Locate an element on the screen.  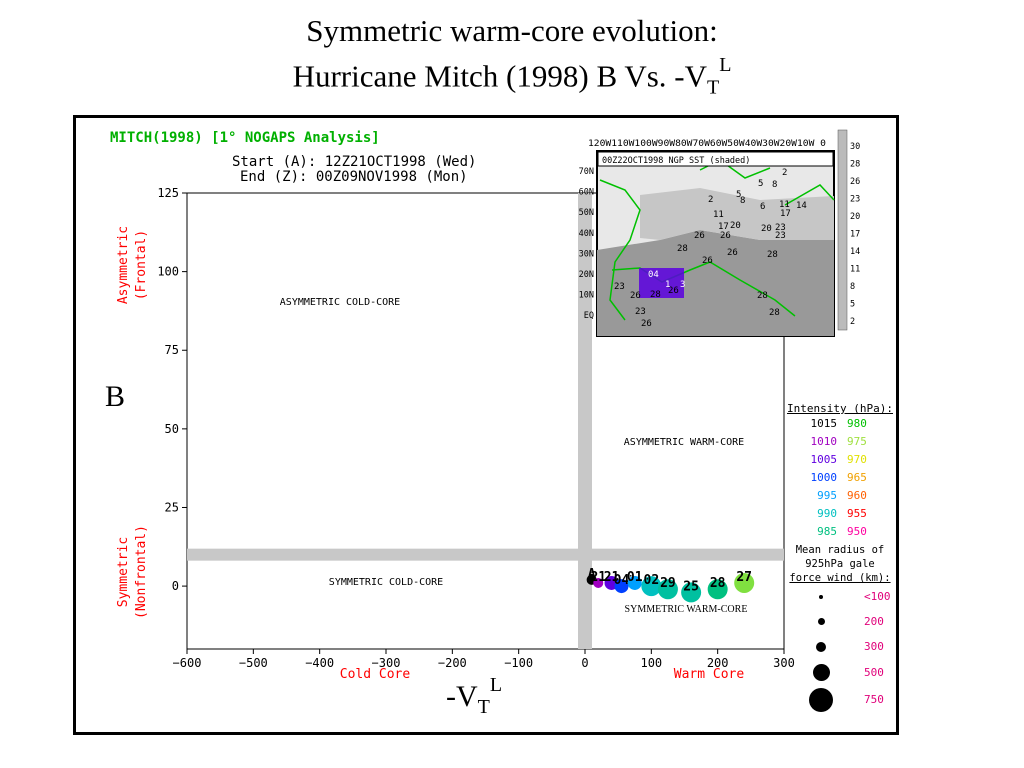
radius-row: 750 is located at coordinates (840, 699).